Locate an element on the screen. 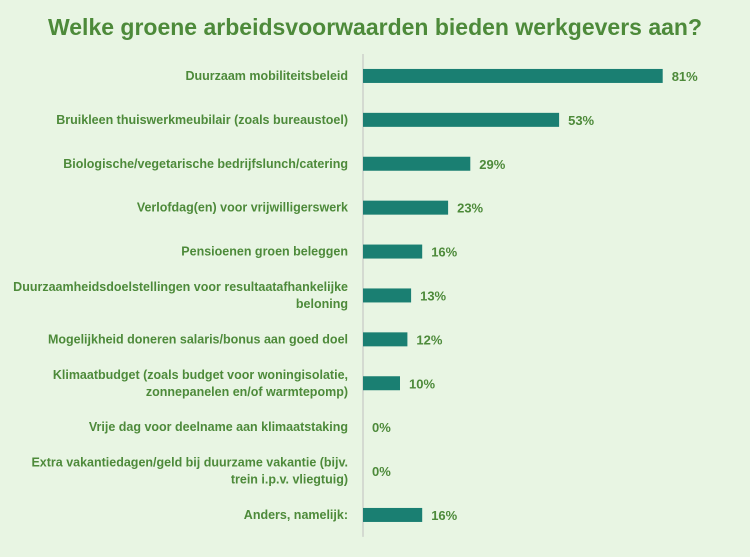 The image size is (750, 557). data-label: 53% is located at coordinates (581, 120).